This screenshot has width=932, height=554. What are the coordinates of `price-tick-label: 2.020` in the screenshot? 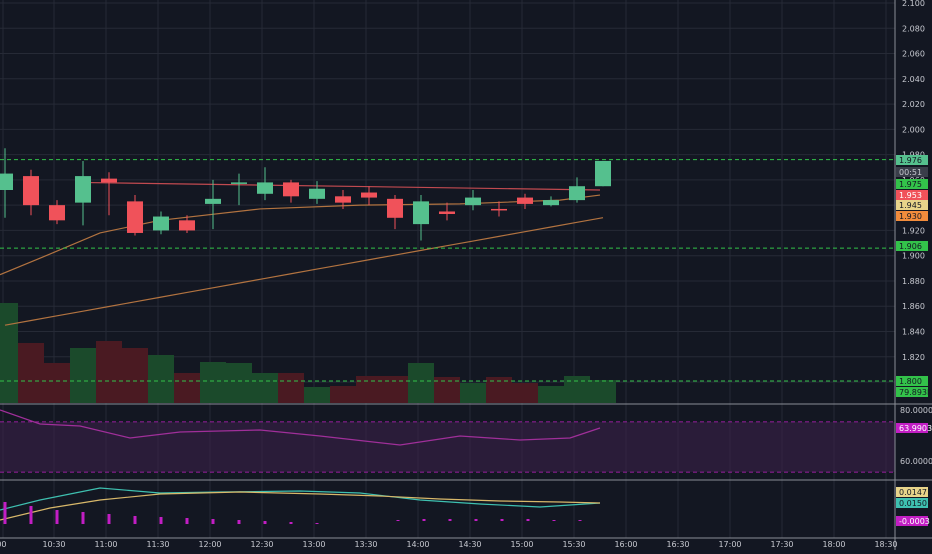 It's located at (913, 104).